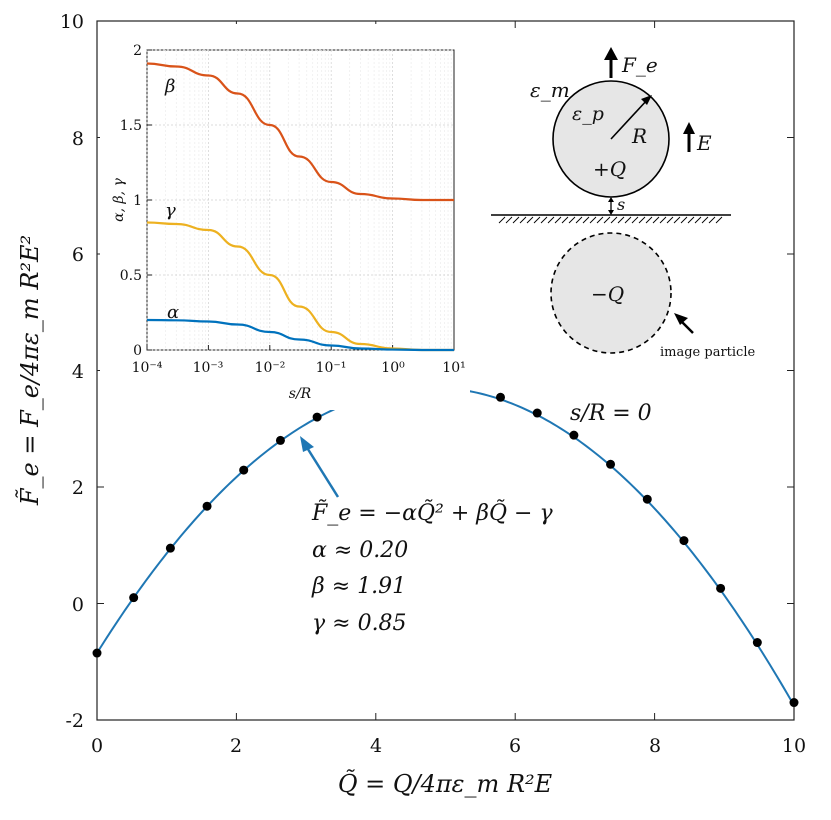 Image resolution: width=831 pixels, height=820 pixels. I want to click on main-ytick-6: 10, so click(72, 22).